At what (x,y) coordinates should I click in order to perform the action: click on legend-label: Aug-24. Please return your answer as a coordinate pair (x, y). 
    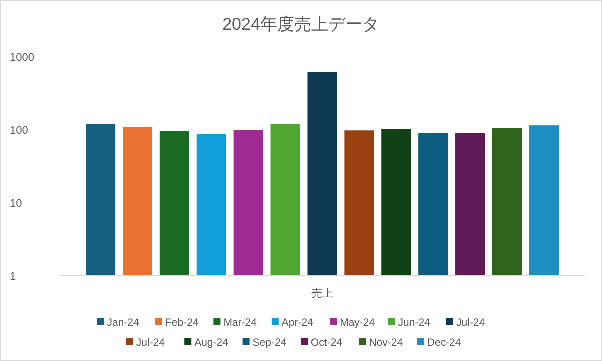
    Looking at the image, I should click on (211, 343).